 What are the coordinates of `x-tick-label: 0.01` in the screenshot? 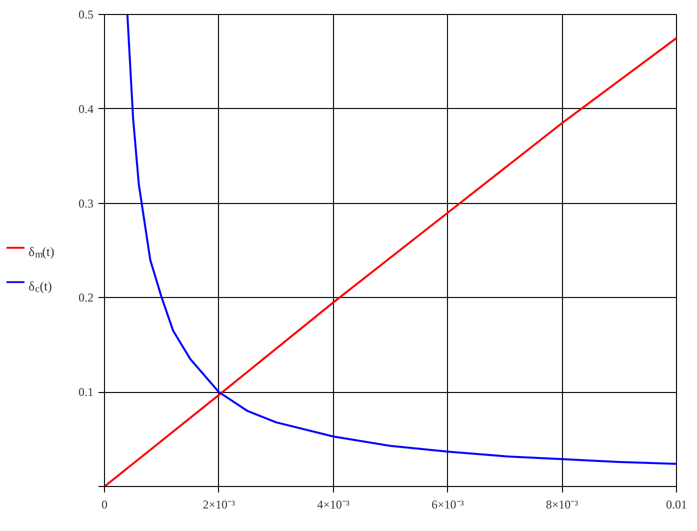 It's located at (676, 505).